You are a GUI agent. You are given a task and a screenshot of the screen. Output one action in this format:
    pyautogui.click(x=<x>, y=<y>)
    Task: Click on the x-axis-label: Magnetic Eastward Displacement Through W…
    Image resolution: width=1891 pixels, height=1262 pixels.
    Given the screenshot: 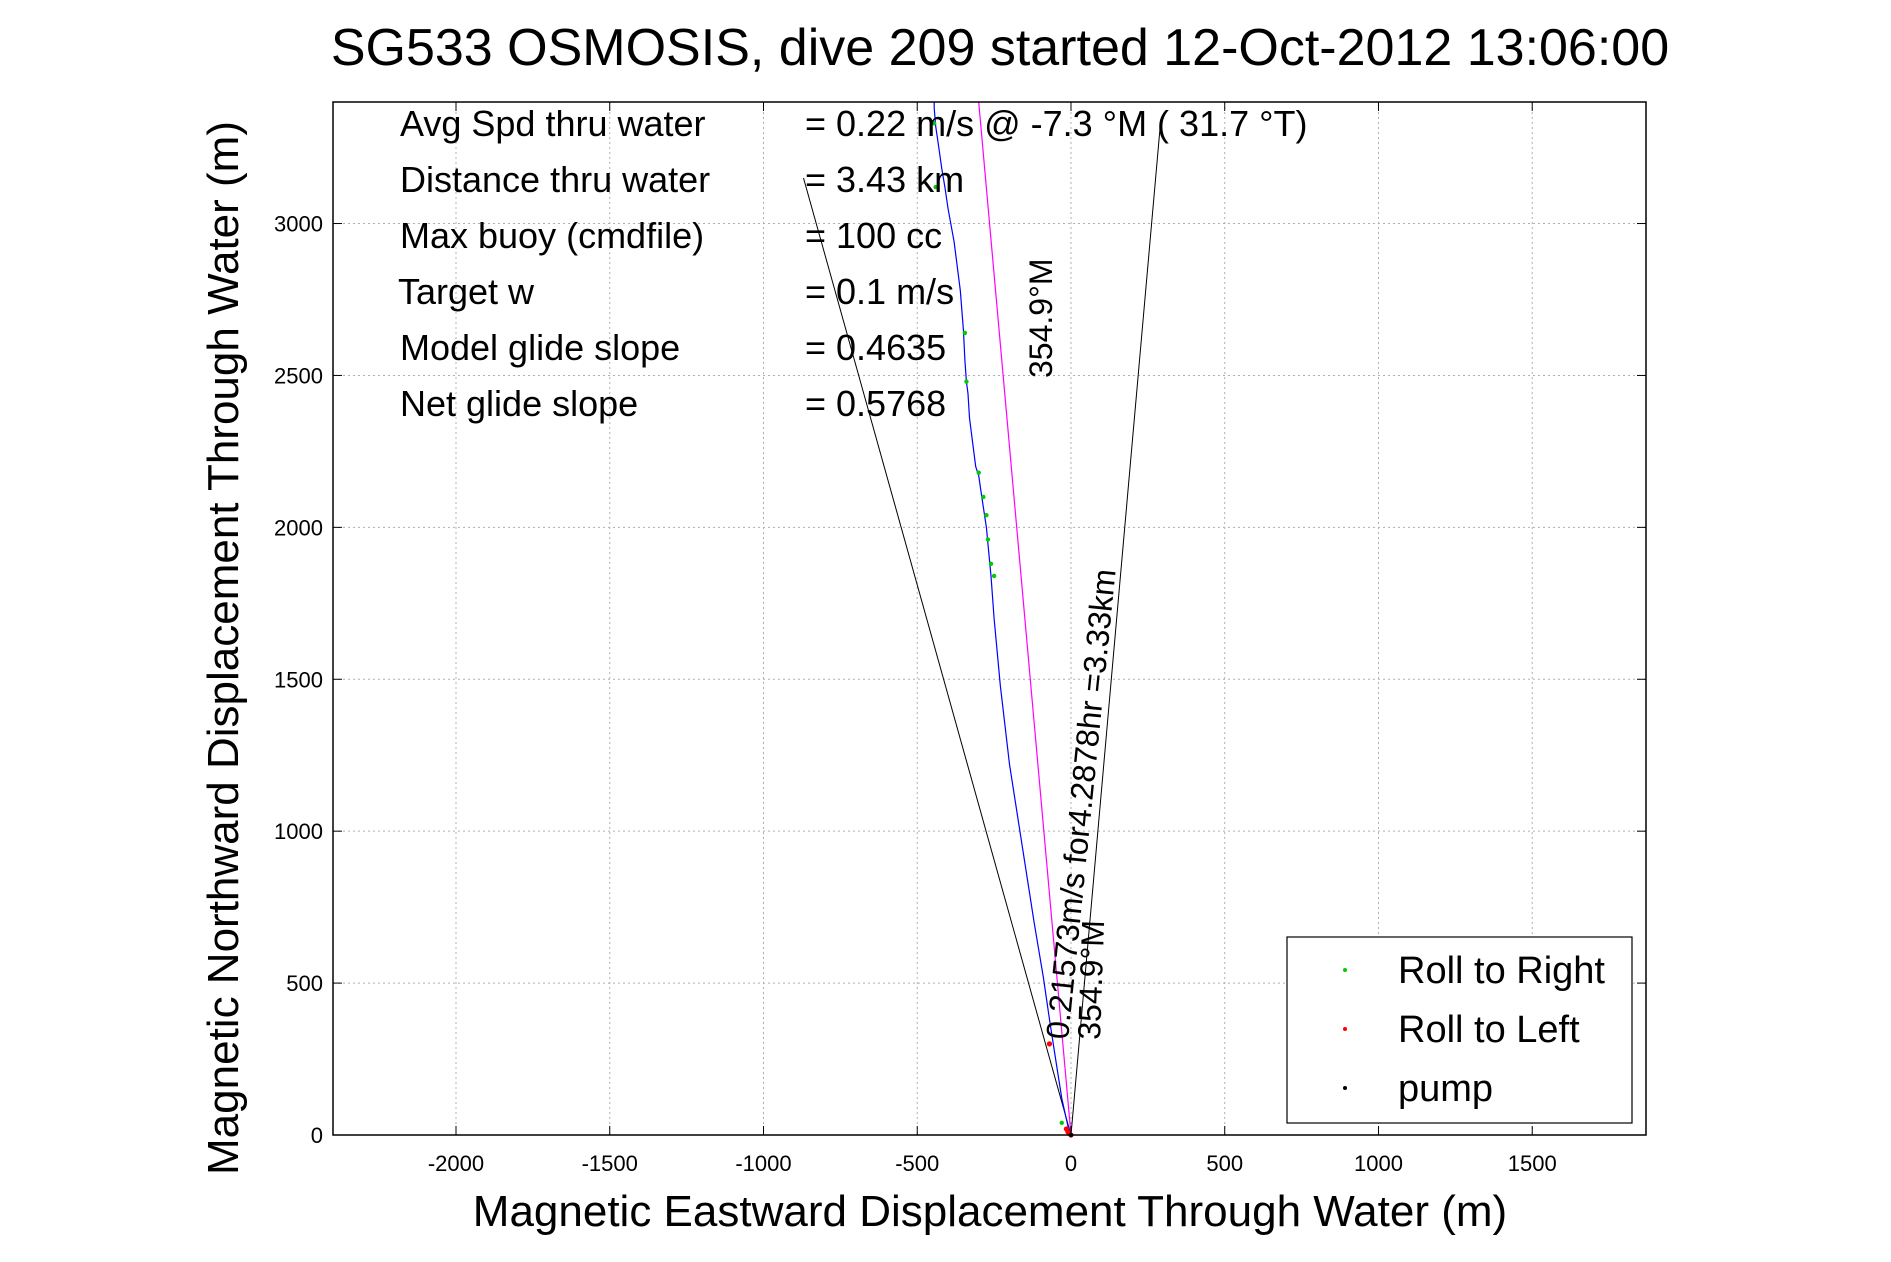 What is the action you would take?
    pyautogui.click(x=990, y=1211)
    